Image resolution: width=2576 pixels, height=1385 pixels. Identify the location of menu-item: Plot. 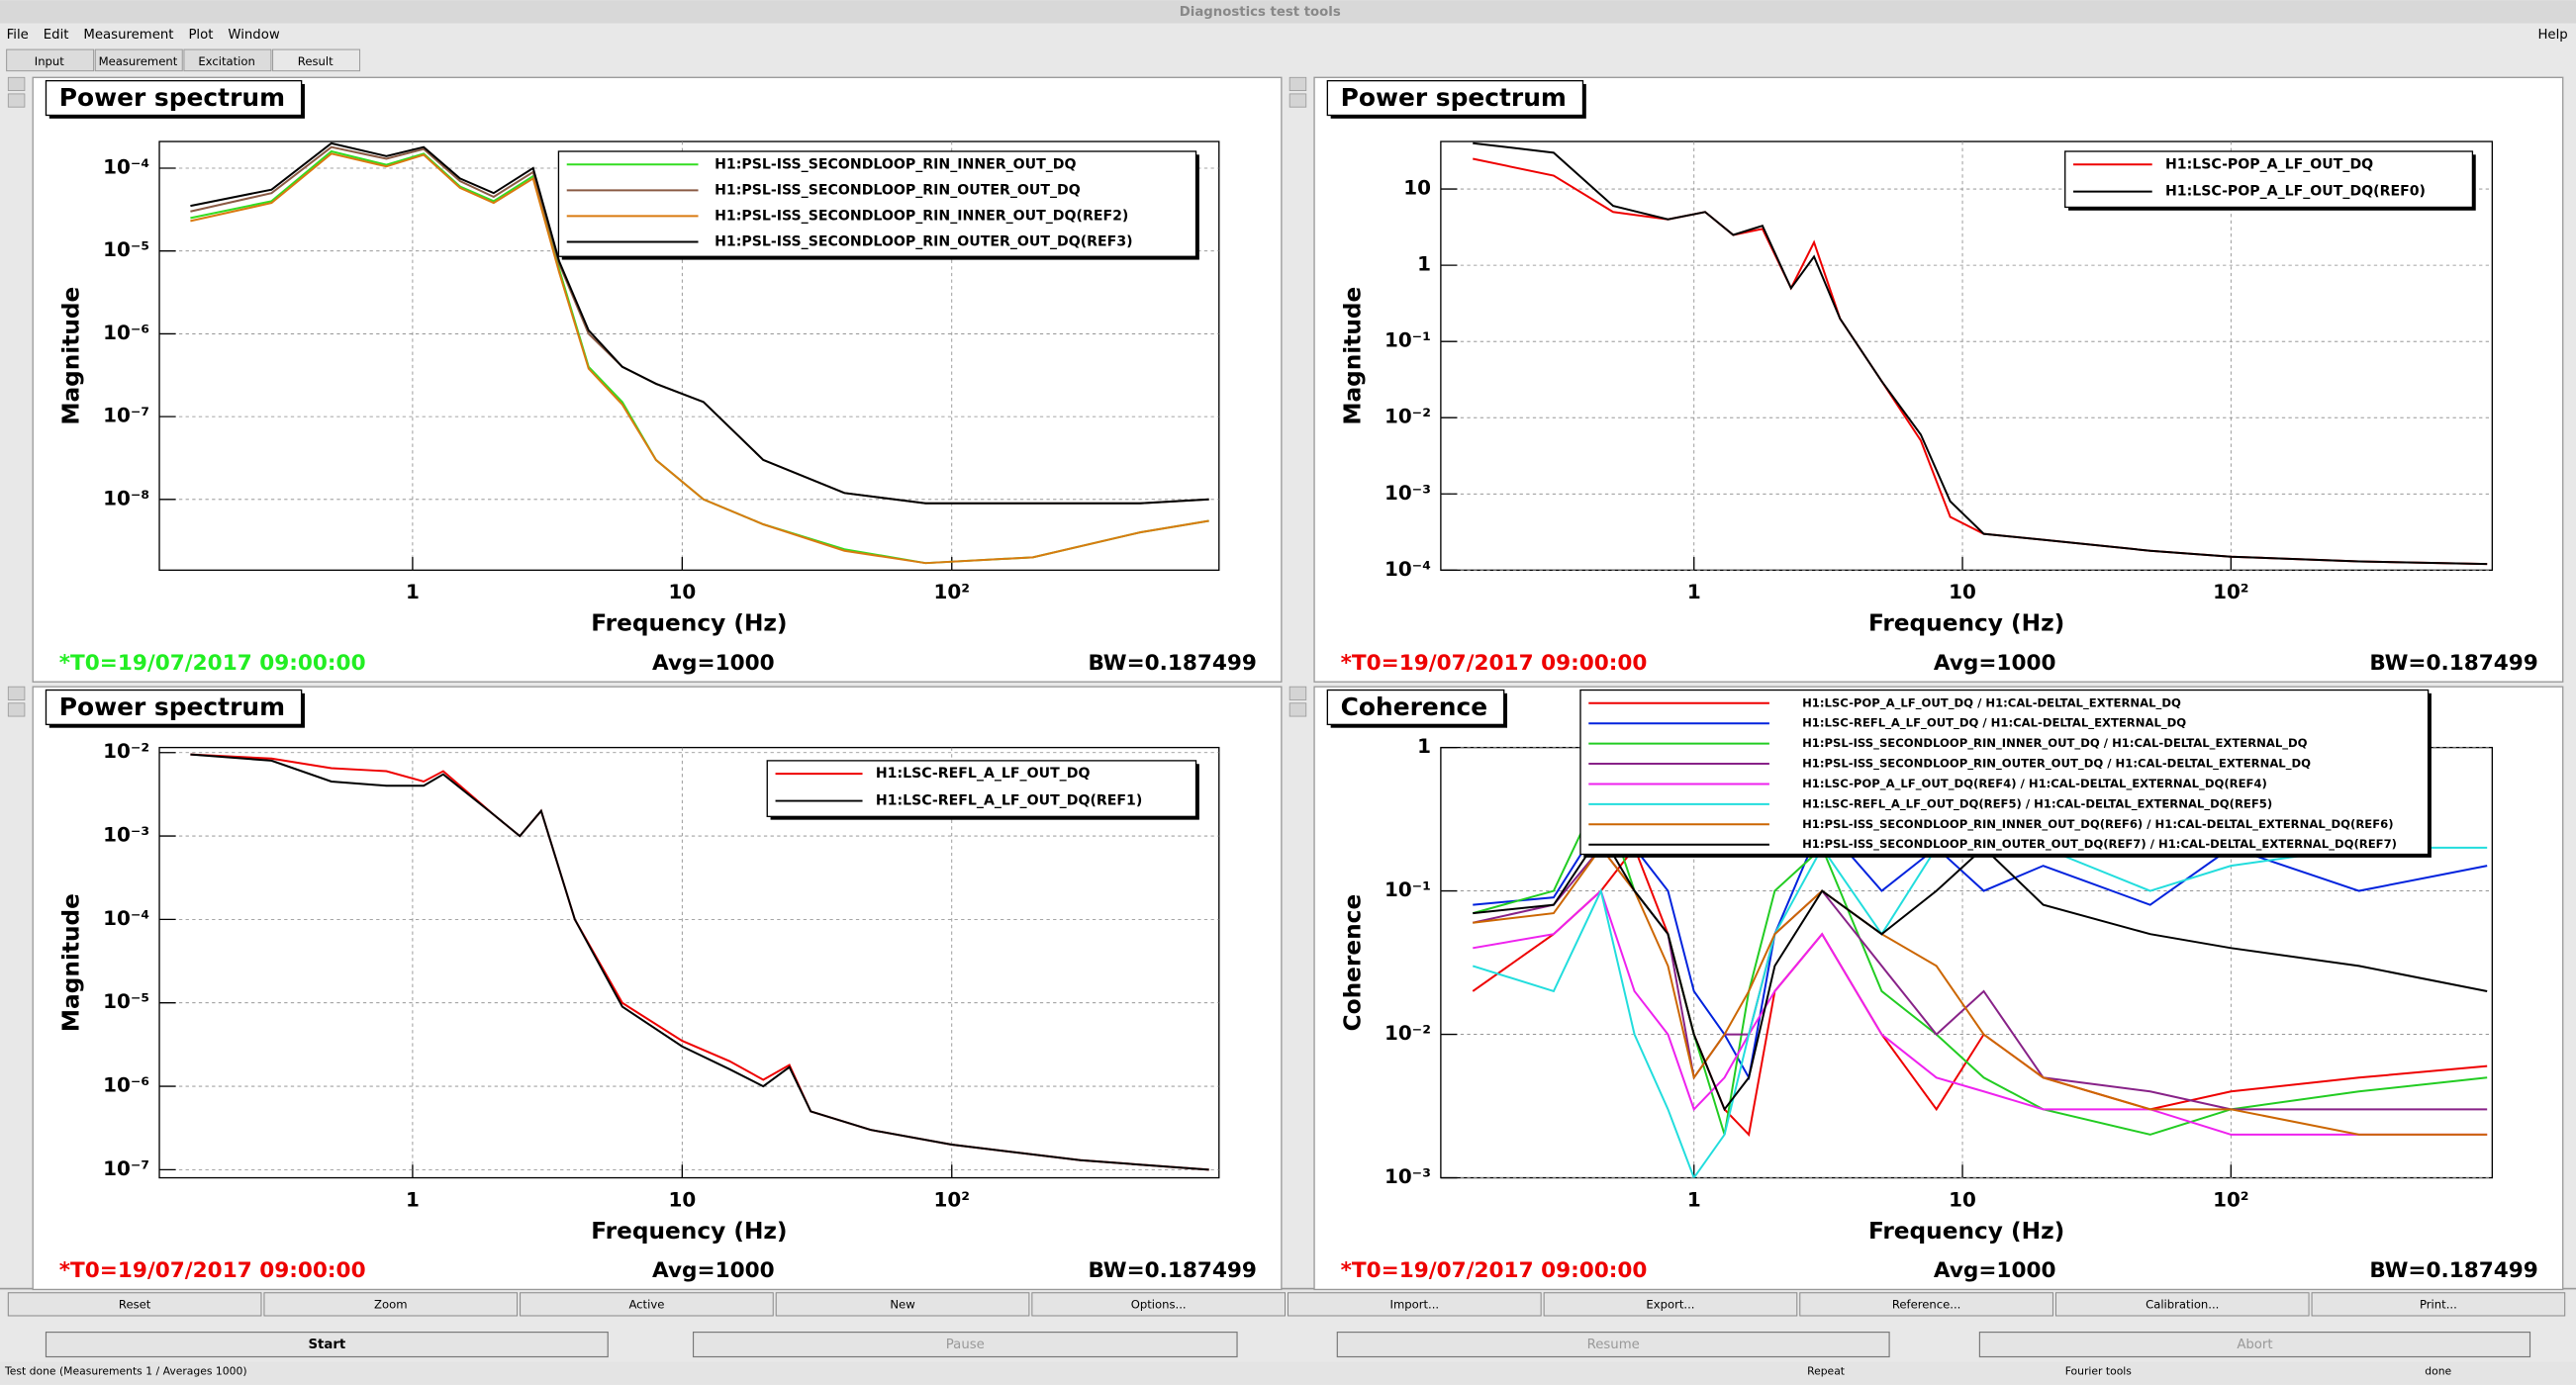
(200, 35).